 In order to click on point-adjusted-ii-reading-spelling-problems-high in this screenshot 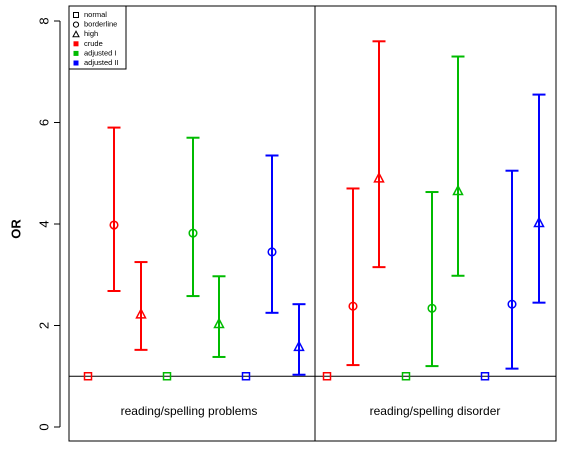, I will do `click(299, 346)`.